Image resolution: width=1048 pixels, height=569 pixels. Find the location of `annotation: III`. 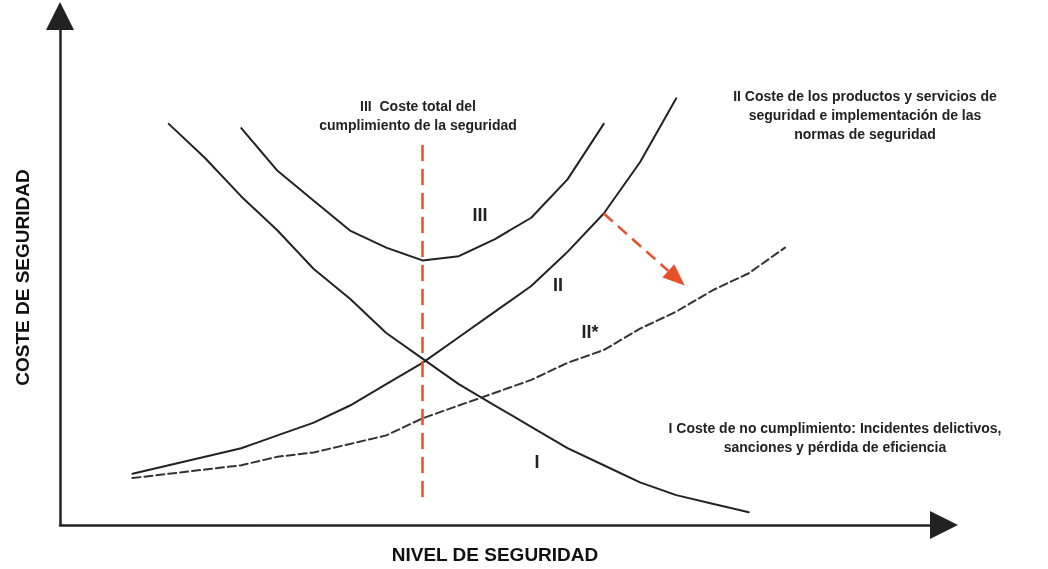

annotation: III is located at coordinates (480, 215).